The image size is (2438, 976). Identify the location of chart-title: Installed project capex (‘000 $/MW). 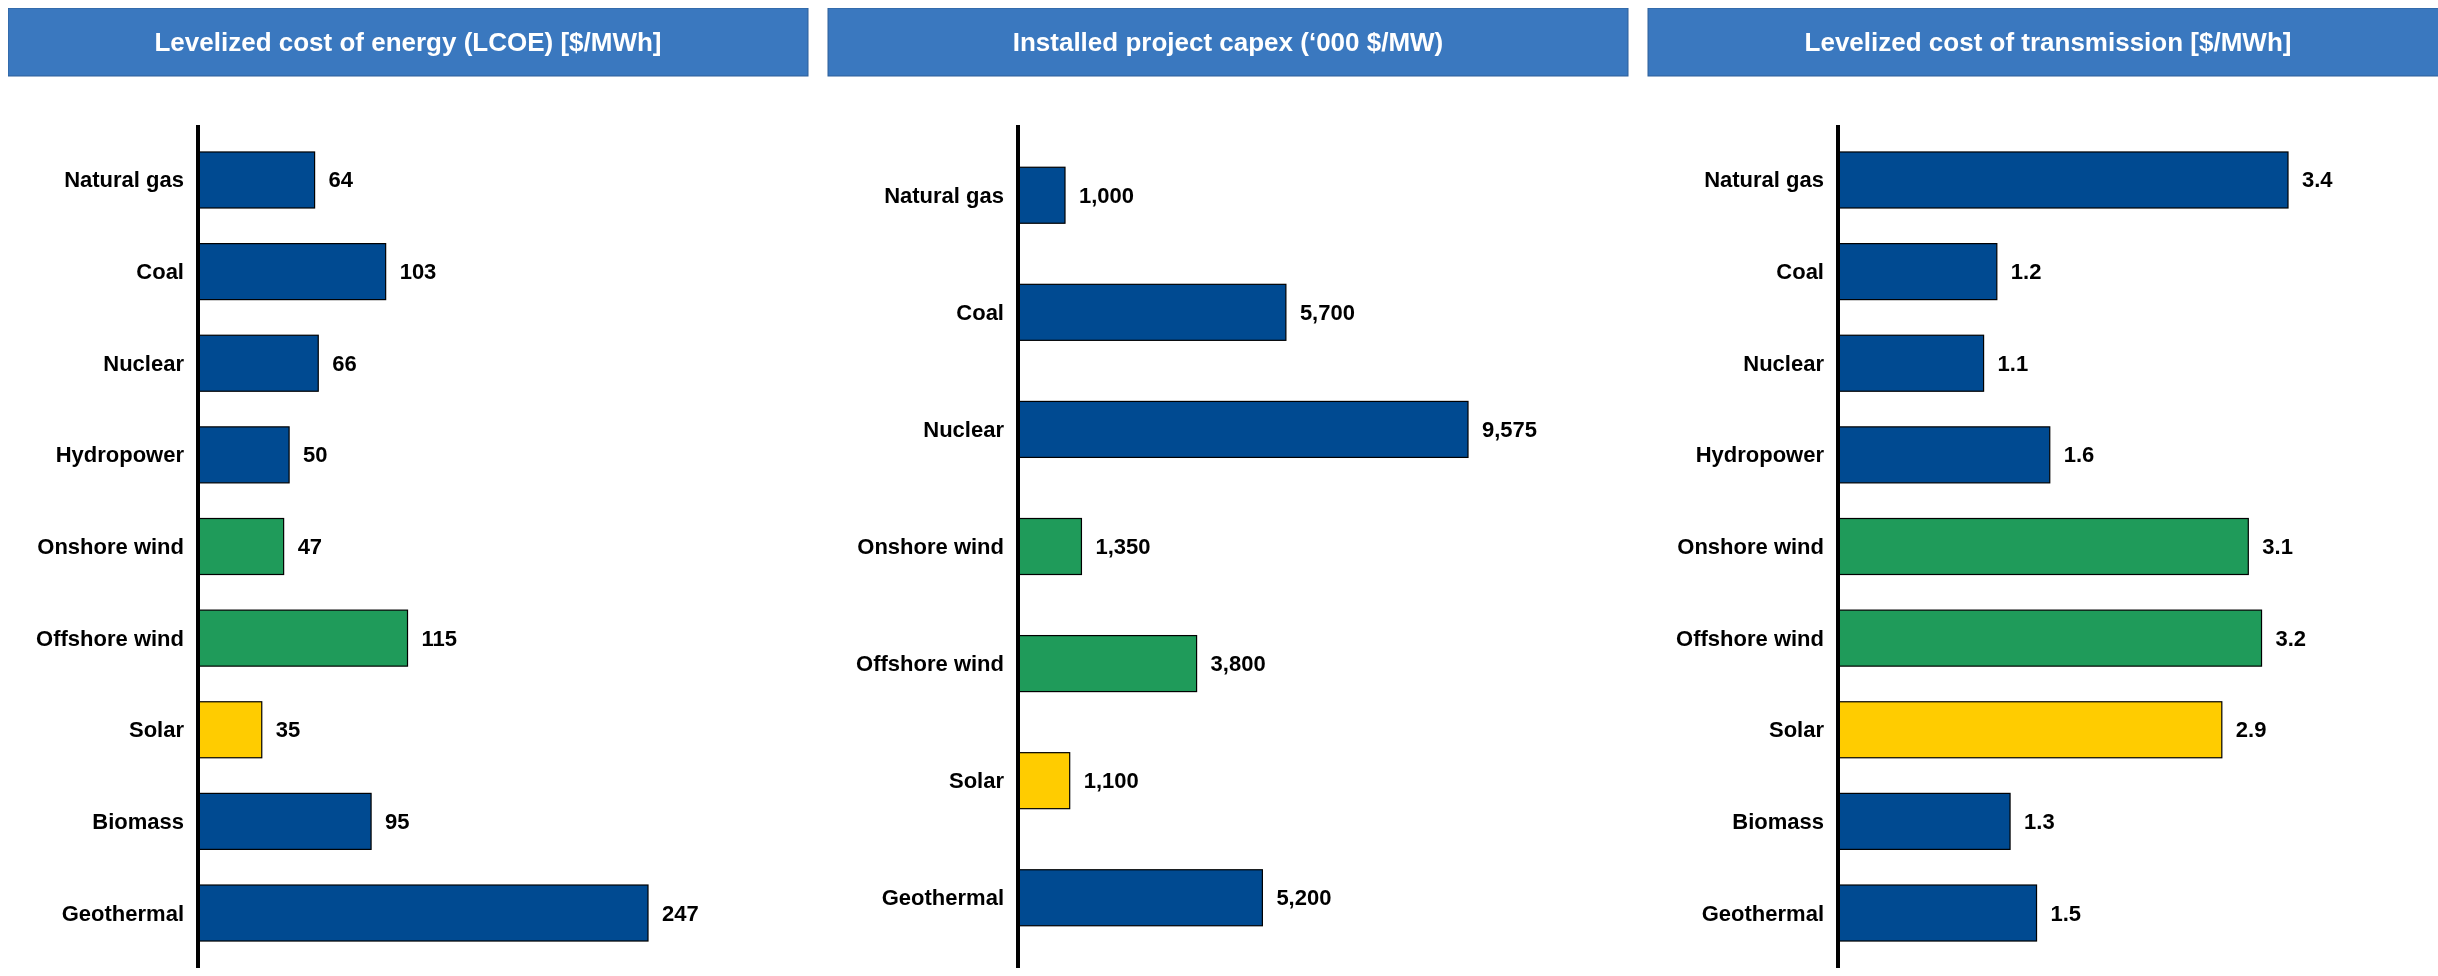
(1228, 42).